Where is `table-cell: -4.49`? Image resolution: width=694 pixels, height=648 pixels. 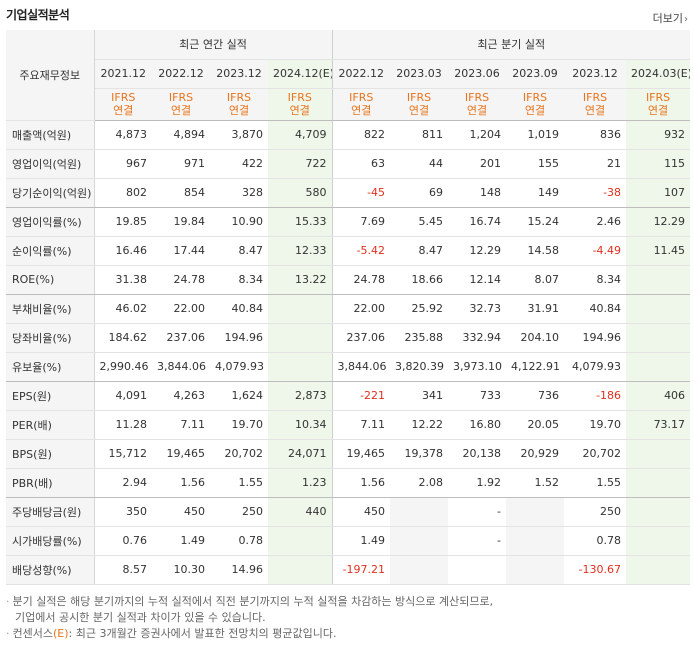
table-cell: -4.49 is located at coordinates (595, 251).